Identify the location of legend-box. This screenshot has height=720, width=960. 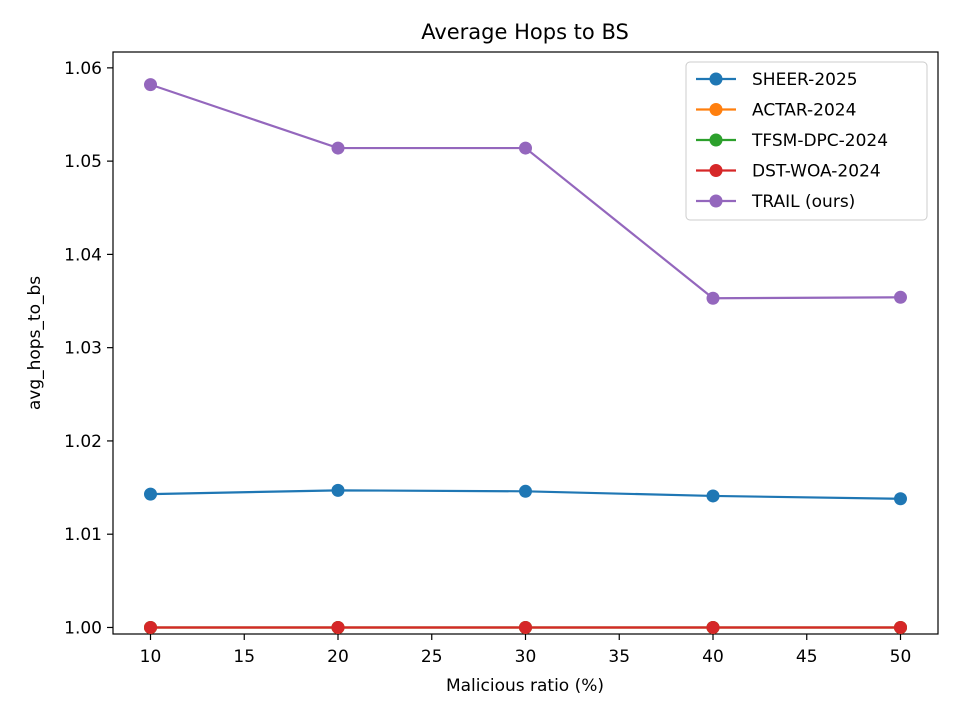
(806, 141).